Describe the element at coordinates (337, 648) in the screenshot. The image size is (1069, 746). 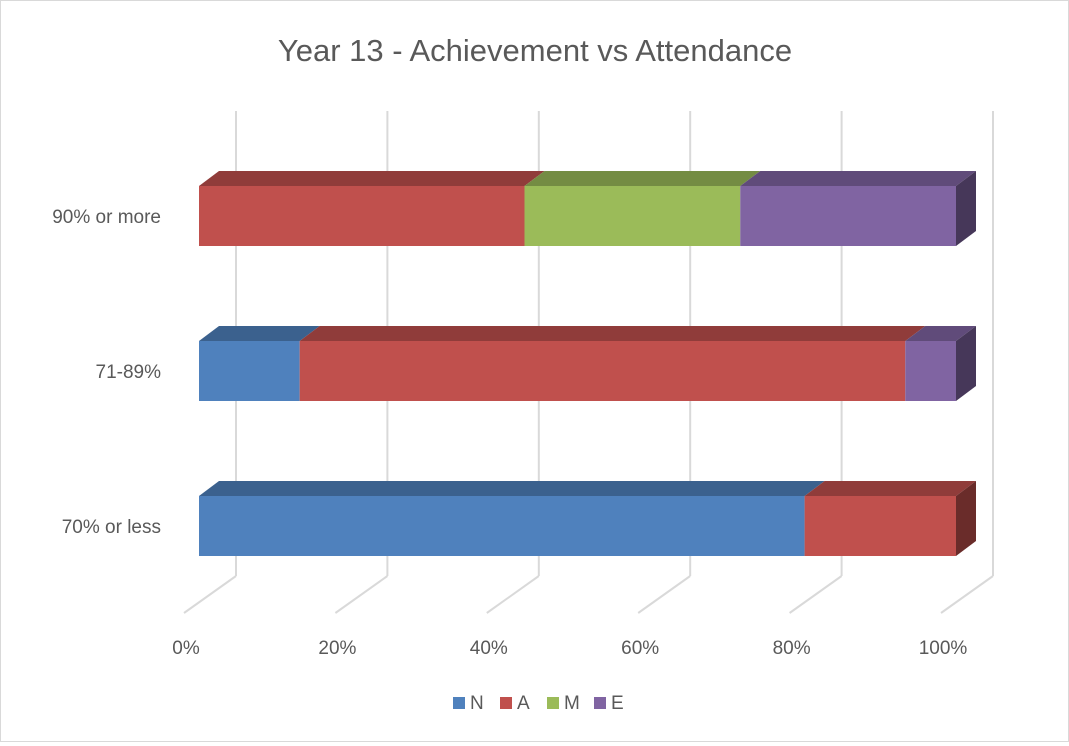
I see `x-tick-label: 20%` at that location.